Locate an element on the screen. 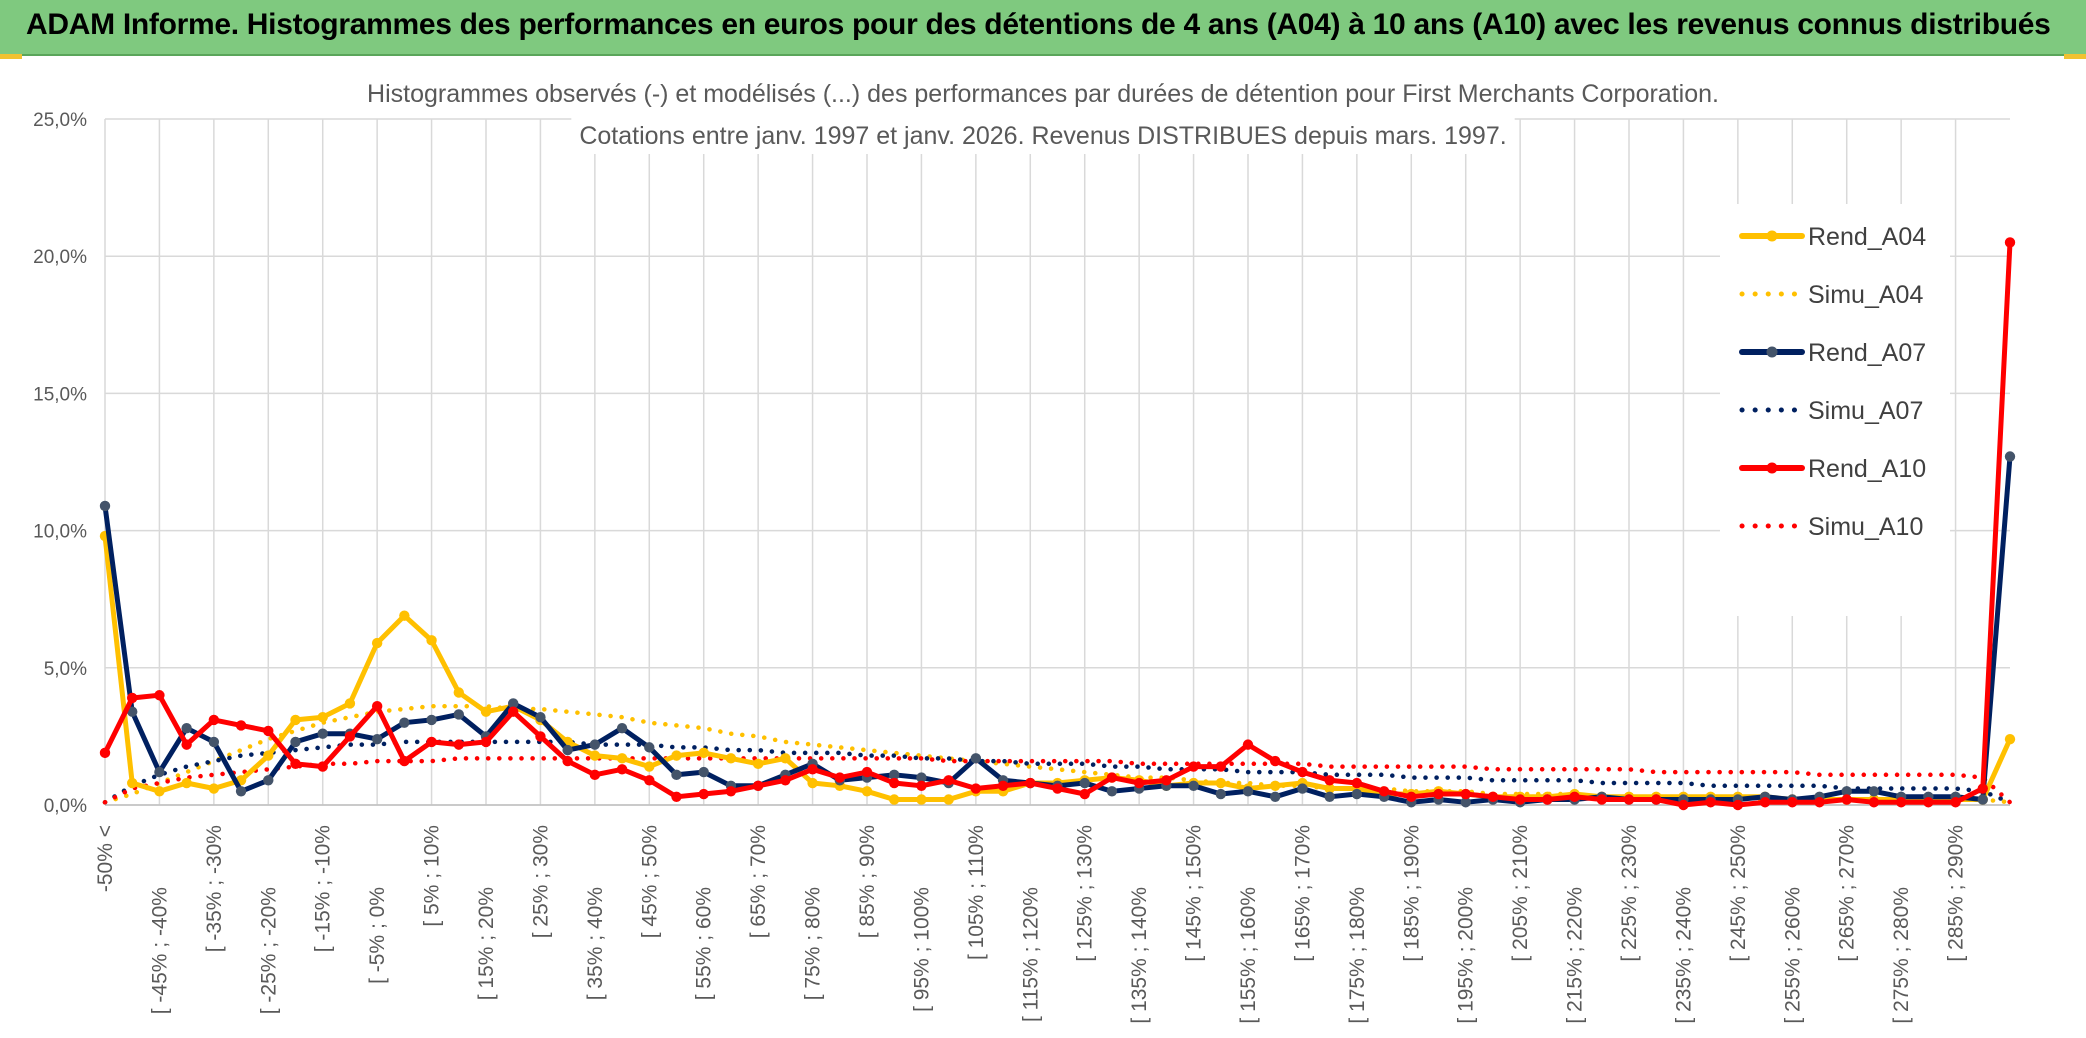  x-tick-label: [ 105% ; 110% is located at coordinates (976, 892).